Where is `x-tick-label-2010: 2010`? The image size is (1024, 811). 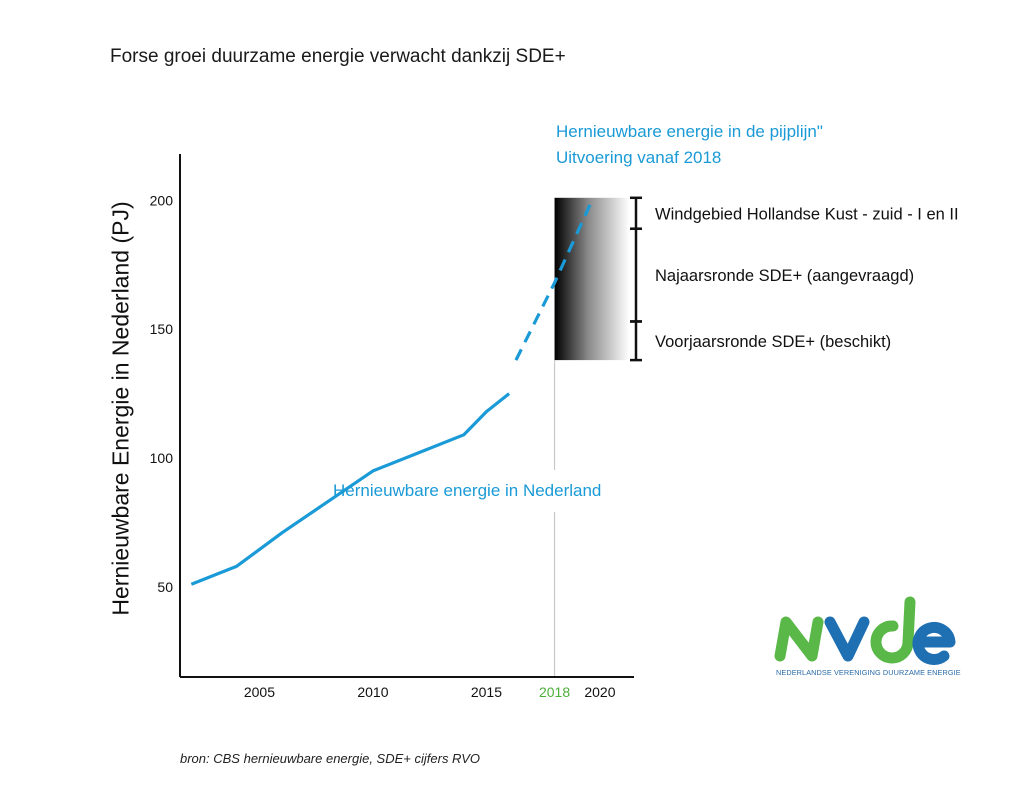 x-tick-label-2010: 2010 is located at coordinates (372, 692).